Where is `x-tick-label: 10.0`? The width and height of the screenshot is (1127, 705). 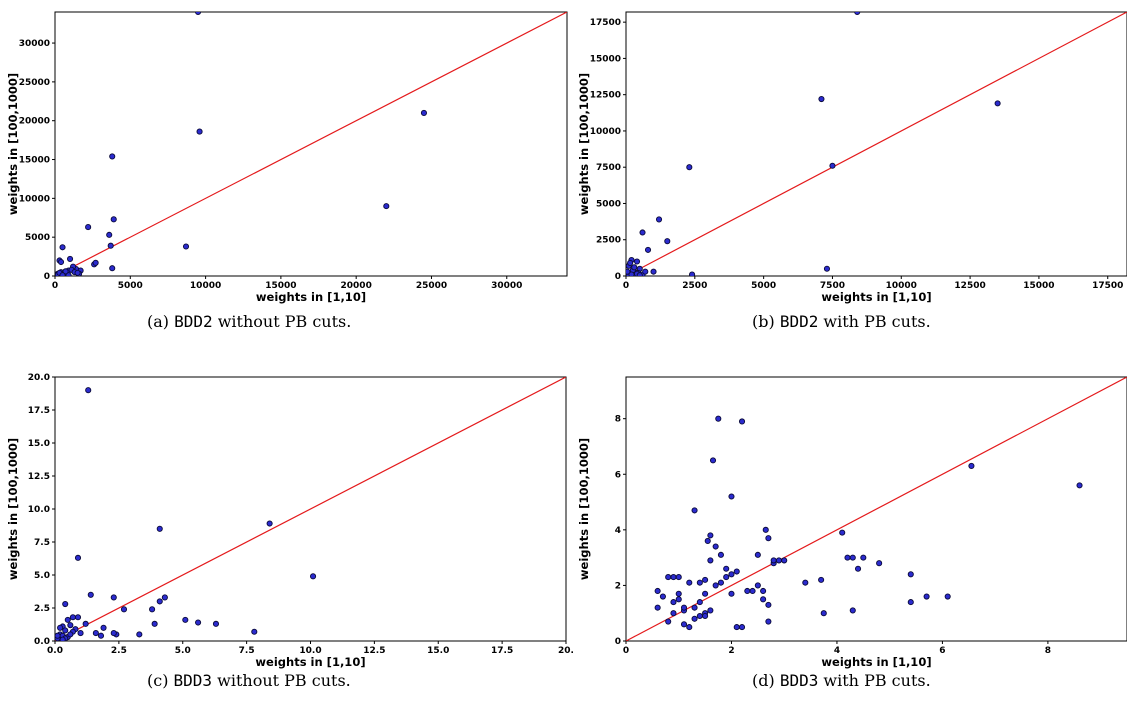
x-tick-label: 10.0 is located at coordinates (310, 651).